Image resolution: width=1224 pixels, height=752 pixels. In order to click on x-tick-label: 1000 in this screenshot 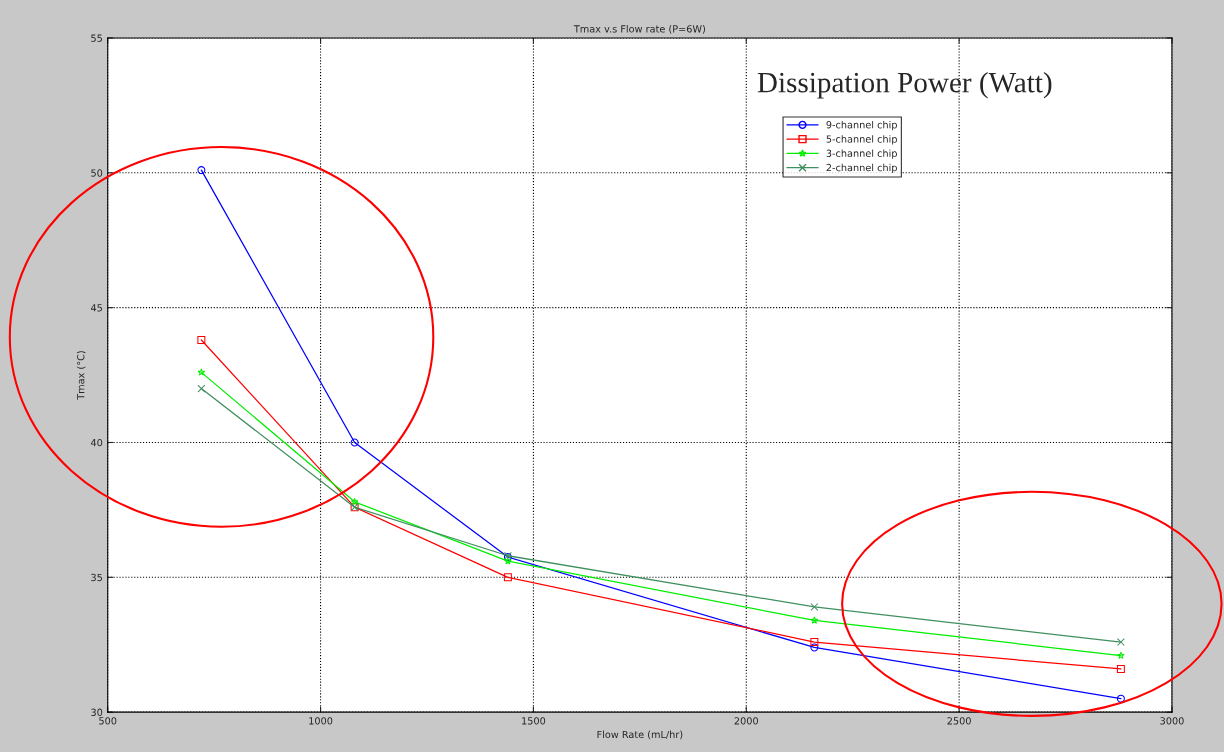, I will do `click(321, 721)`.